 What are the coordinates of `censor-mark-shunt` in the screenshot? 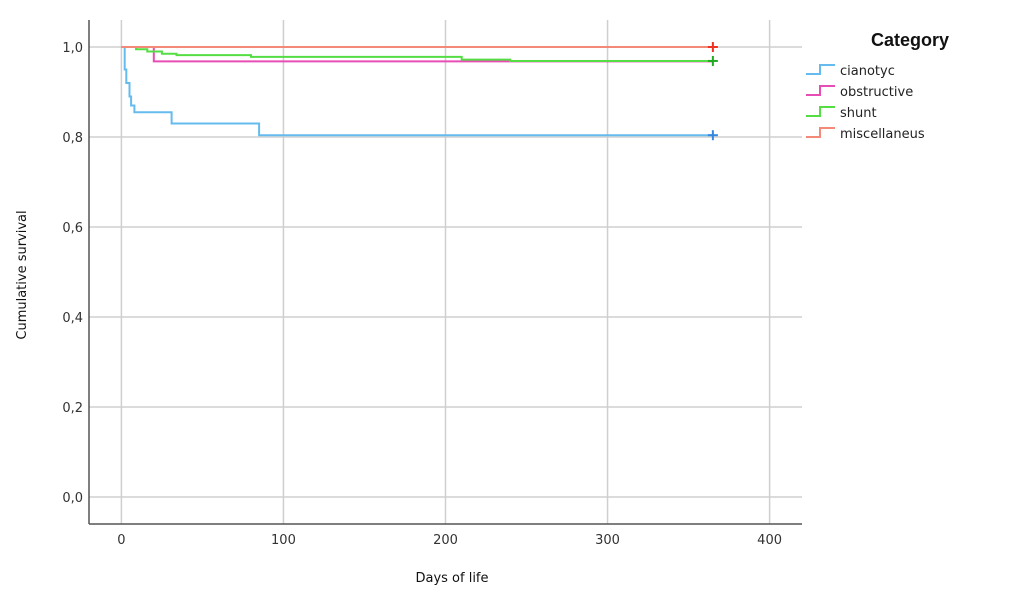 It's located at (712, 60).